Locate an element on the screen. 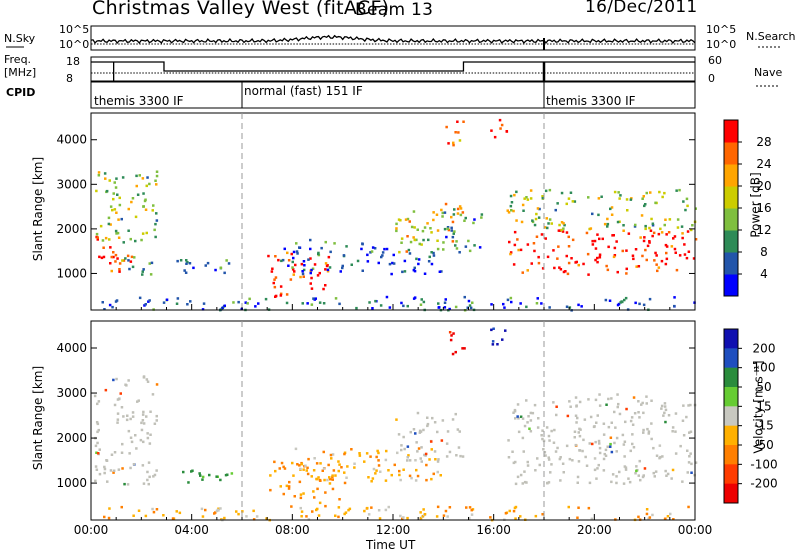 The height and width of the screenshot is (554, 800). nsky-panel is located at coordinates (393, 38).